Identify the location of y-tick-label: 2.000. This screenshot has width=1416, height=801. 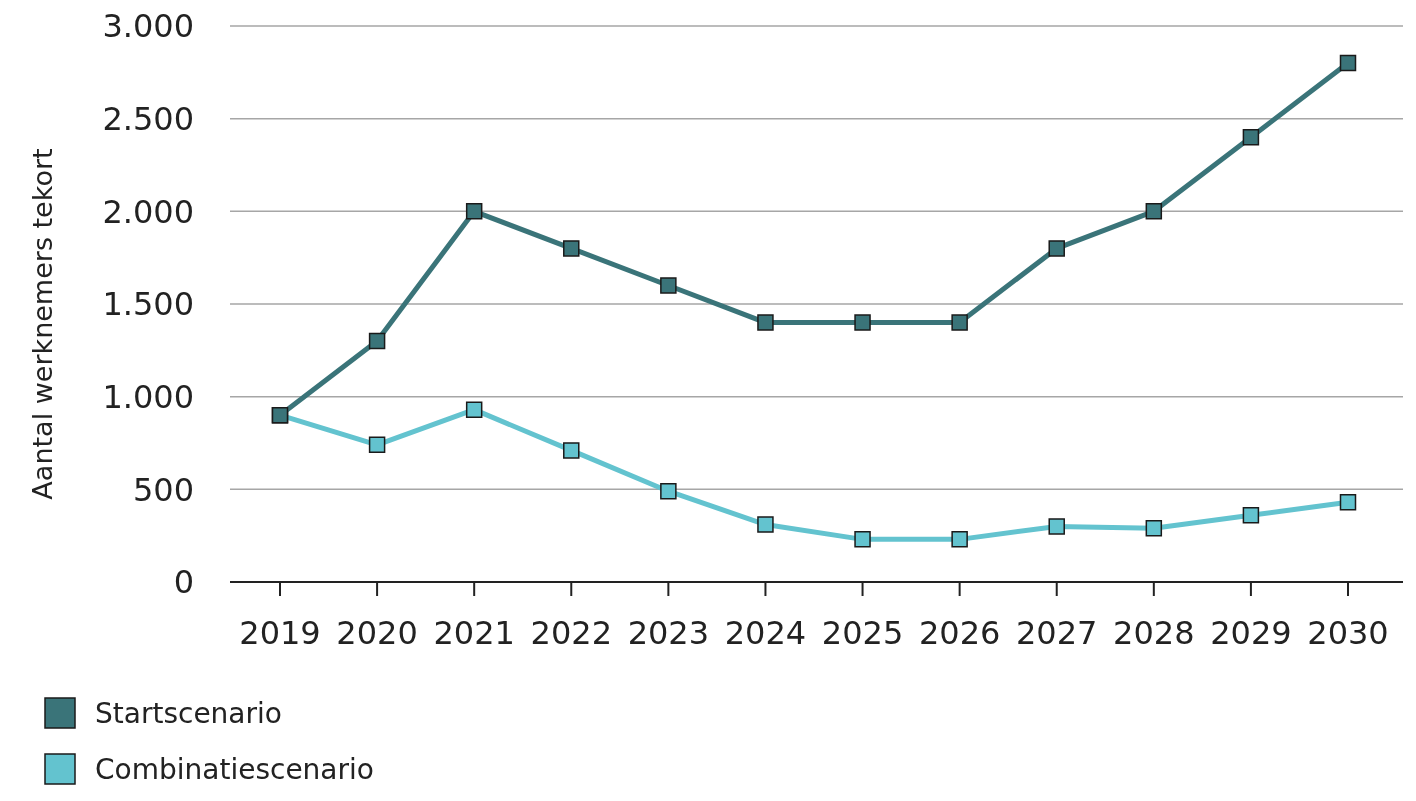
(148, 211).